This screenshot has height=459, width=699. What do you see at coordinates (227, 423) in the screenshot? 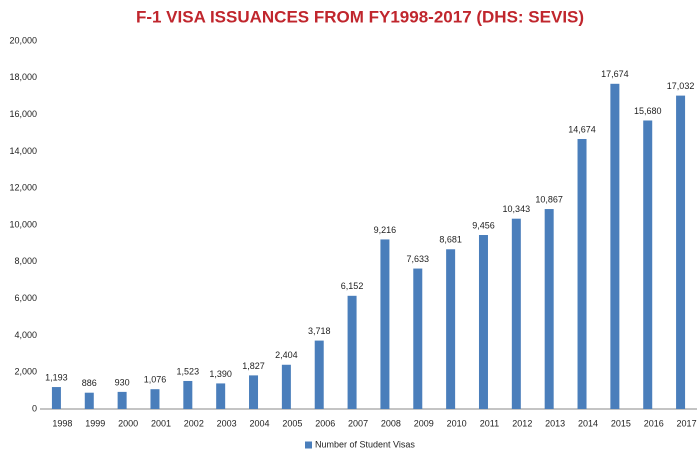
I see `x-tick-label: 2003` at bounding box center [227, 423].